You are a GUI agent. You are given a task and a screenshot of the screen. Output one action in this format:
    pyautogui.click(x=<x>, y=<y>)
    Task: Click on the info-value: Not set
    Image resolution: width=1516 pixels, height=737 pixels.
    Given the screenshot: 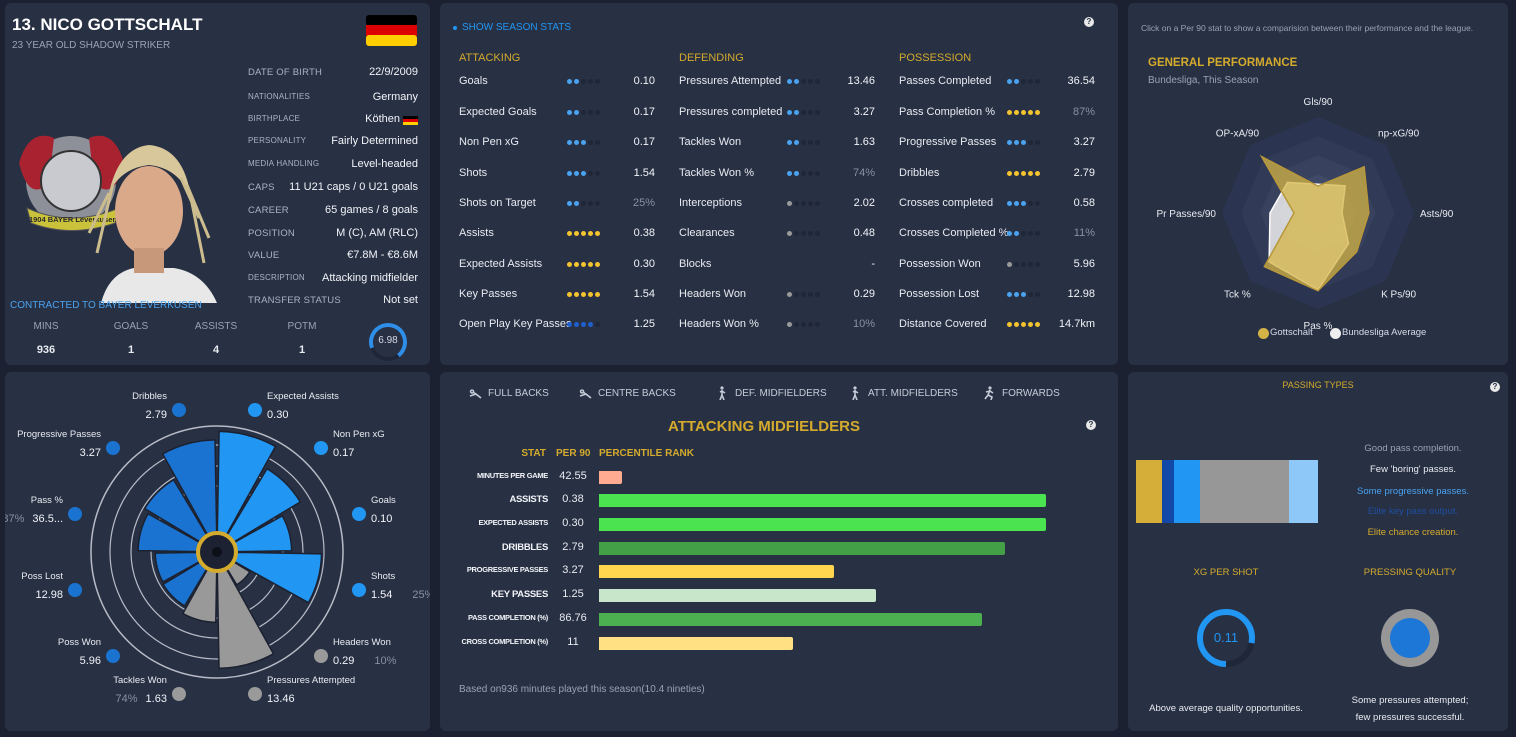 What is the action you would take?
    pyautogui.click(x=400, y=300)
    